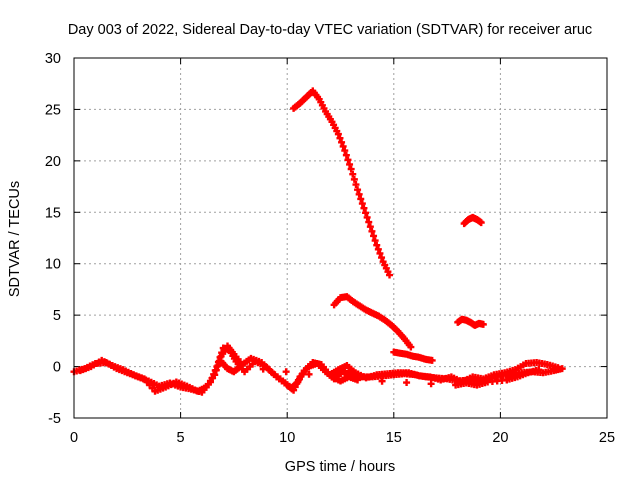 The height and width of the screenshot is (480, 640). I want to click on y-tick-label: -5, so click(54, 419).